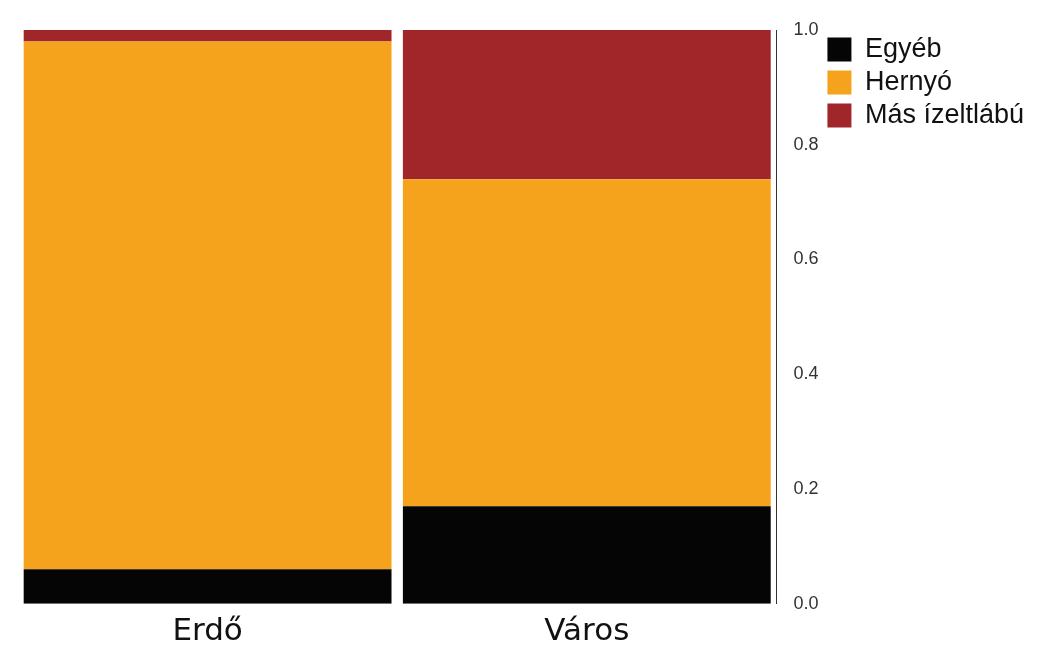 This screenshot has height=667, width=1044. Describe the element at coordinates (587, 629) in the screenshot. I see `x-tick-label: Város` at that location.